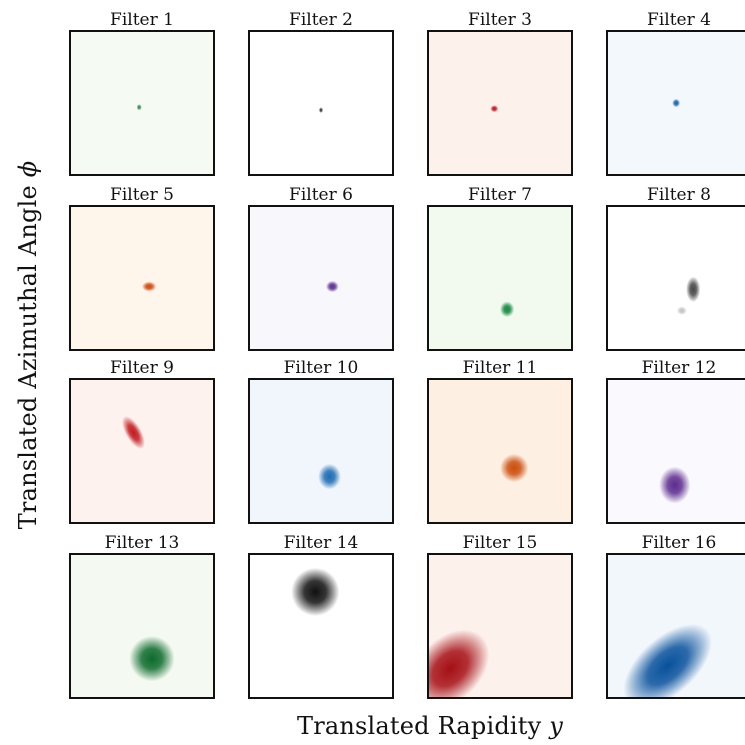  What do you see at coordinates (556, 726) in the screenshot?
I see `x-axis-label-symbol: y` at bounding box center [556, 726].